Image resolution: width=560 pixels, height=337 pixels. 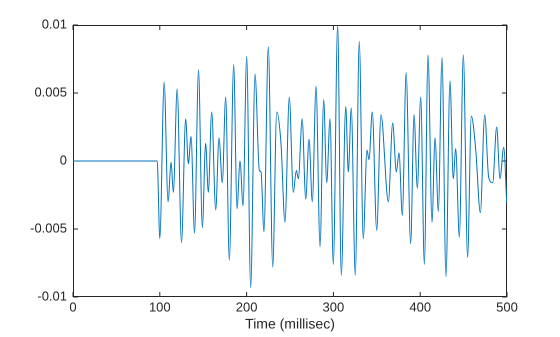 I want to click on x-tick-label: 0, so click(x=73, y=306).